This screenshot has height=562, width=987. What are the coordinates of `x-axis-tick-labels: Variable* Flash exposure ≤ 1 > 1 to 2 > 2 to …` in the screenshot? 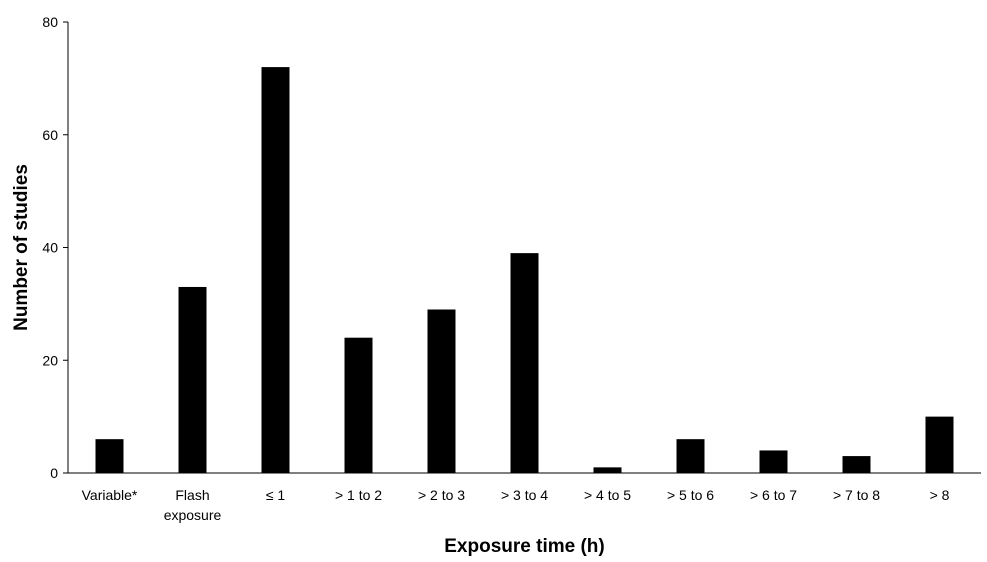 It's located at (516, 505).